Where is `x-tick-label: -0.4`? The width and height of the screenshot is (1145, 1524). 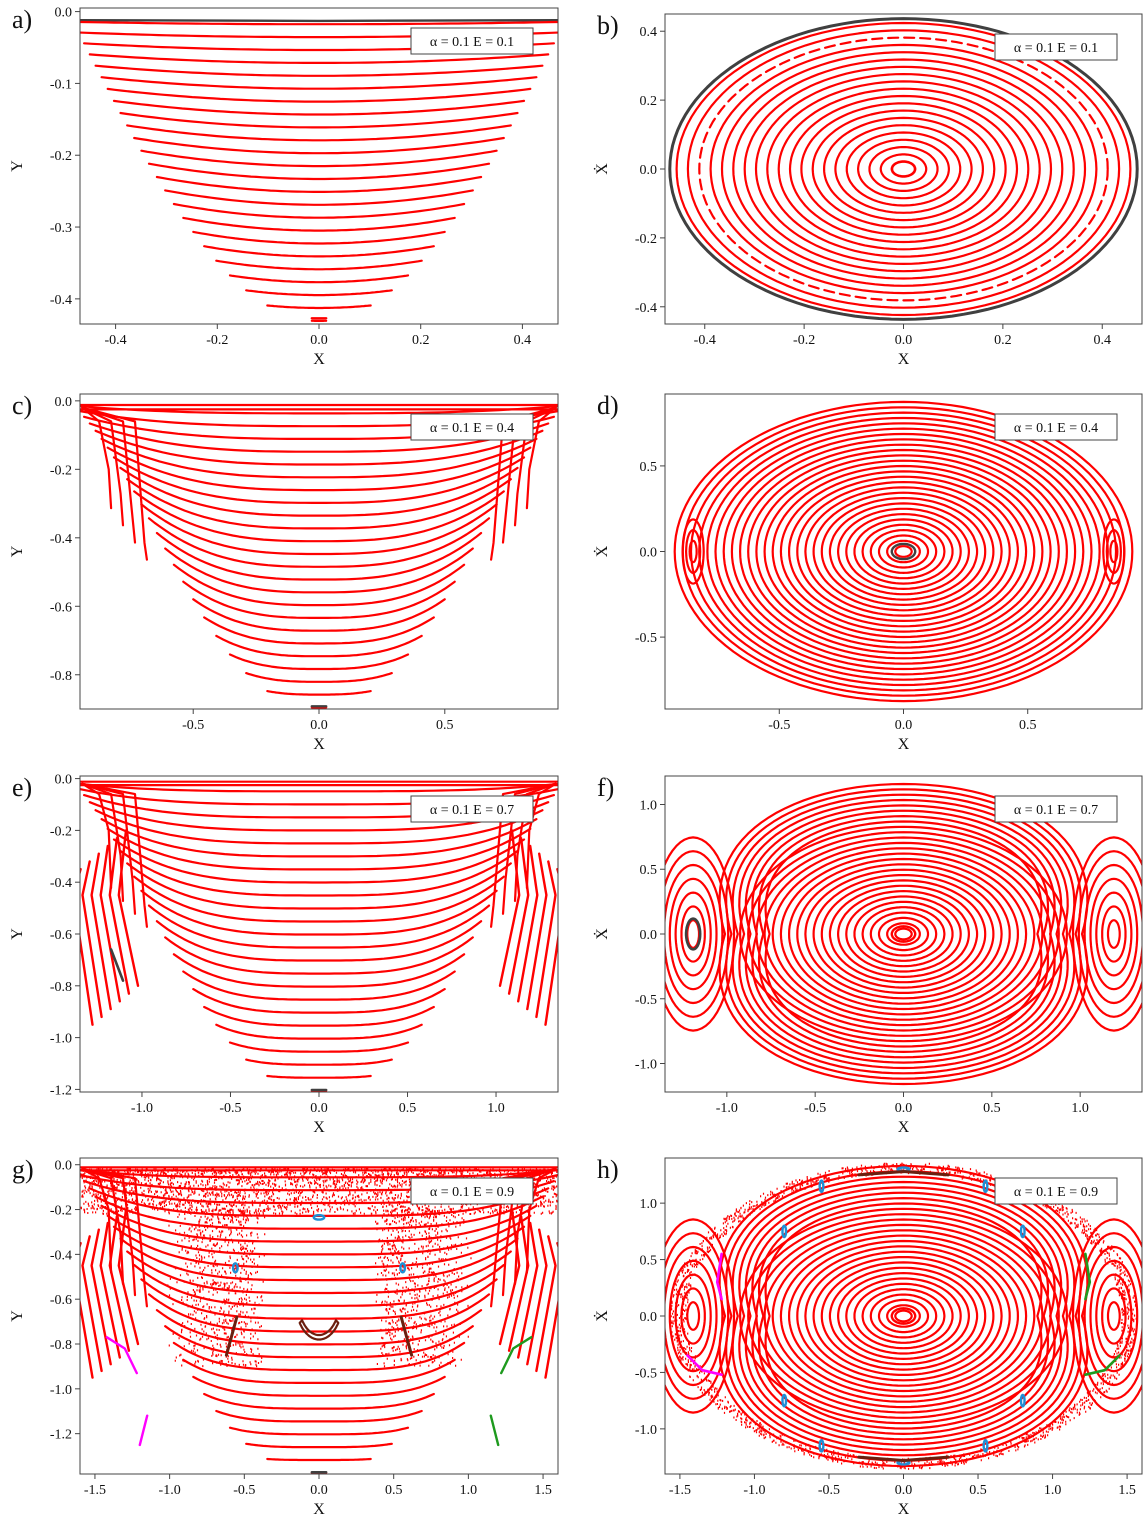 x-tick-label: -0.4 is located at coordinates (116, 340).